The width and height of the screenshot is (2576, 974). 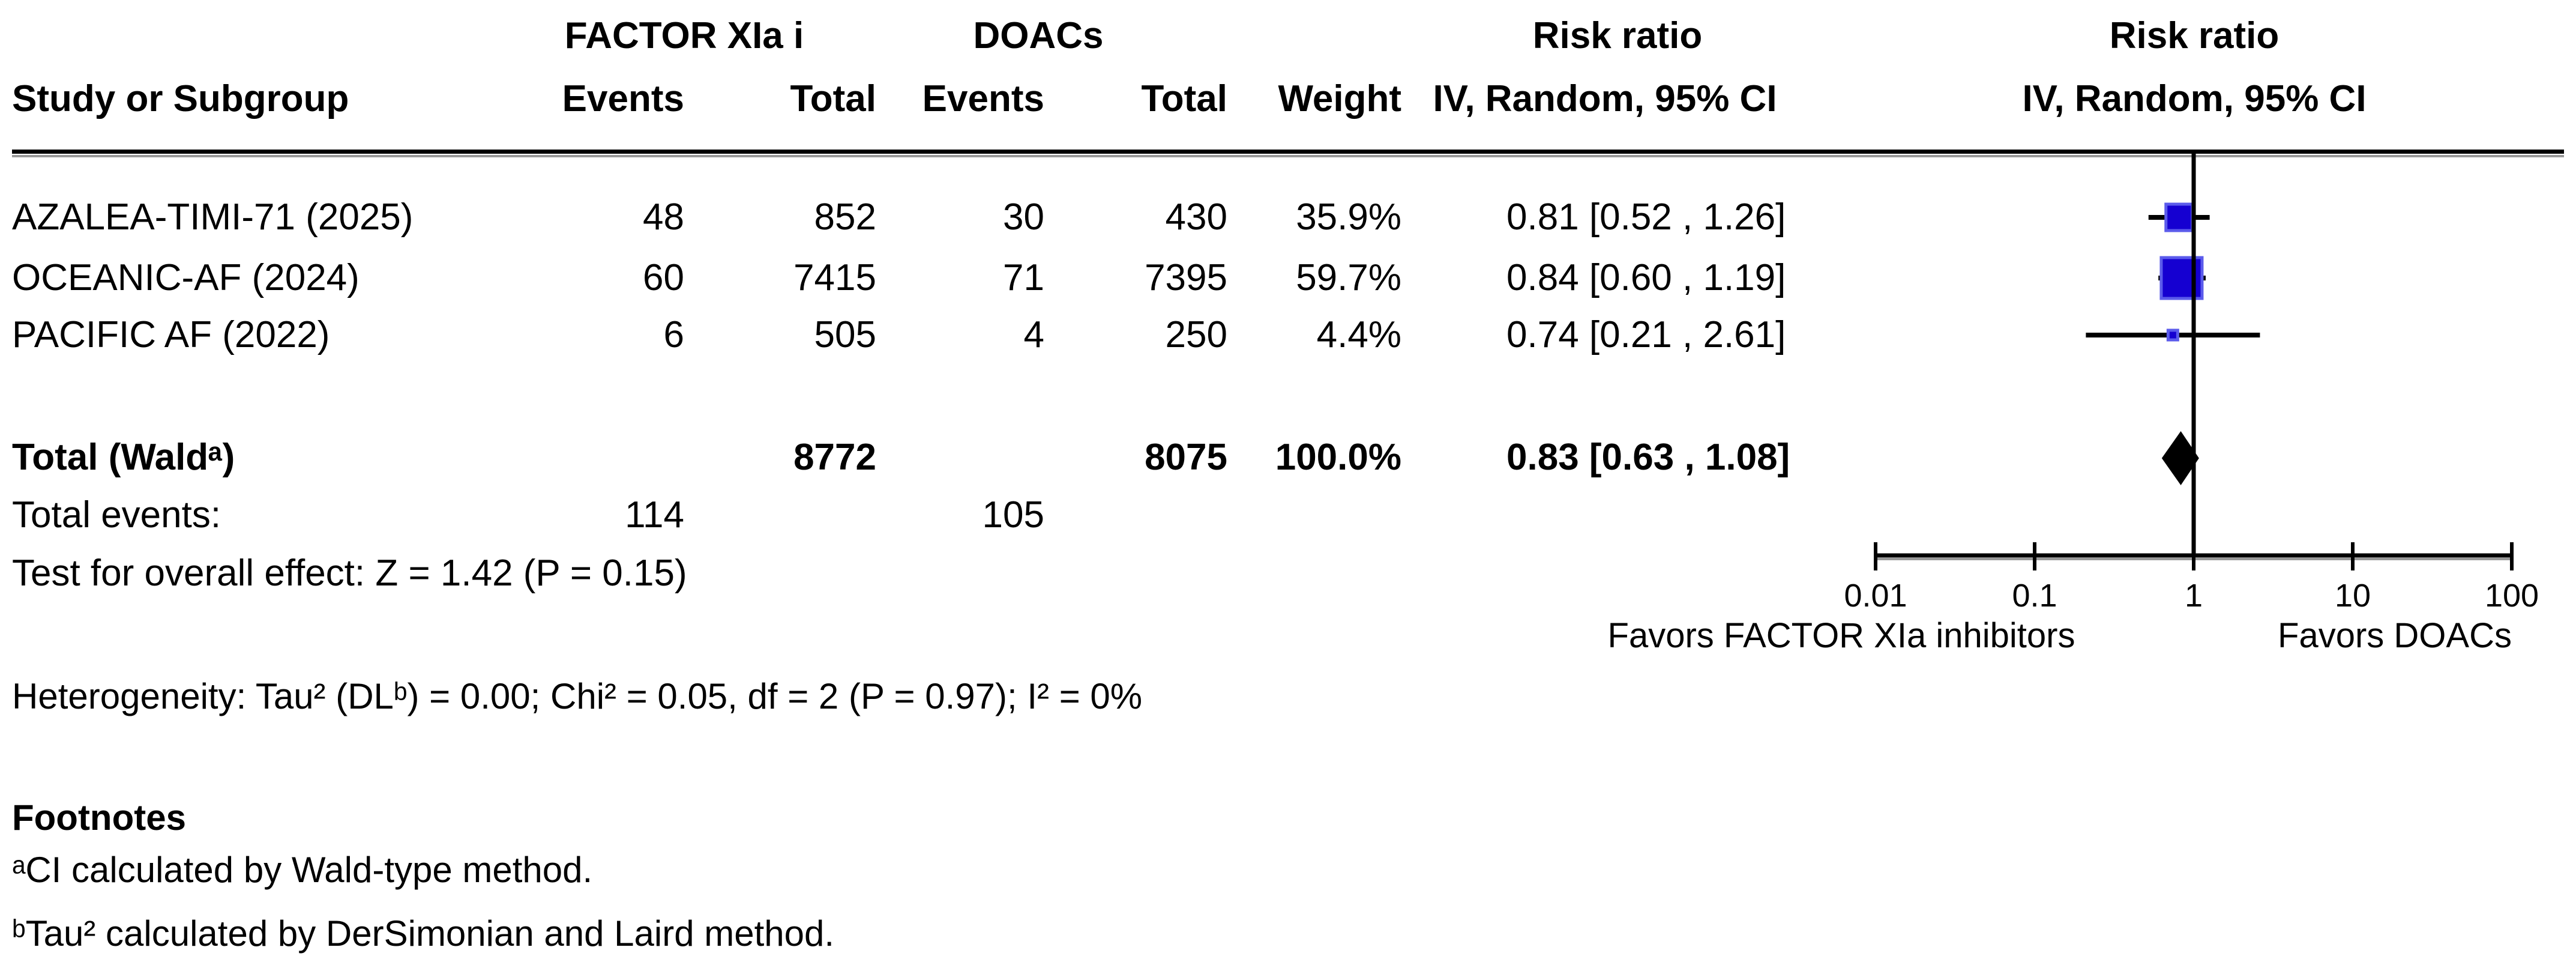 I want to click on risk-ratio-col-header: Risk ratio, so click(x=1617, y=35).